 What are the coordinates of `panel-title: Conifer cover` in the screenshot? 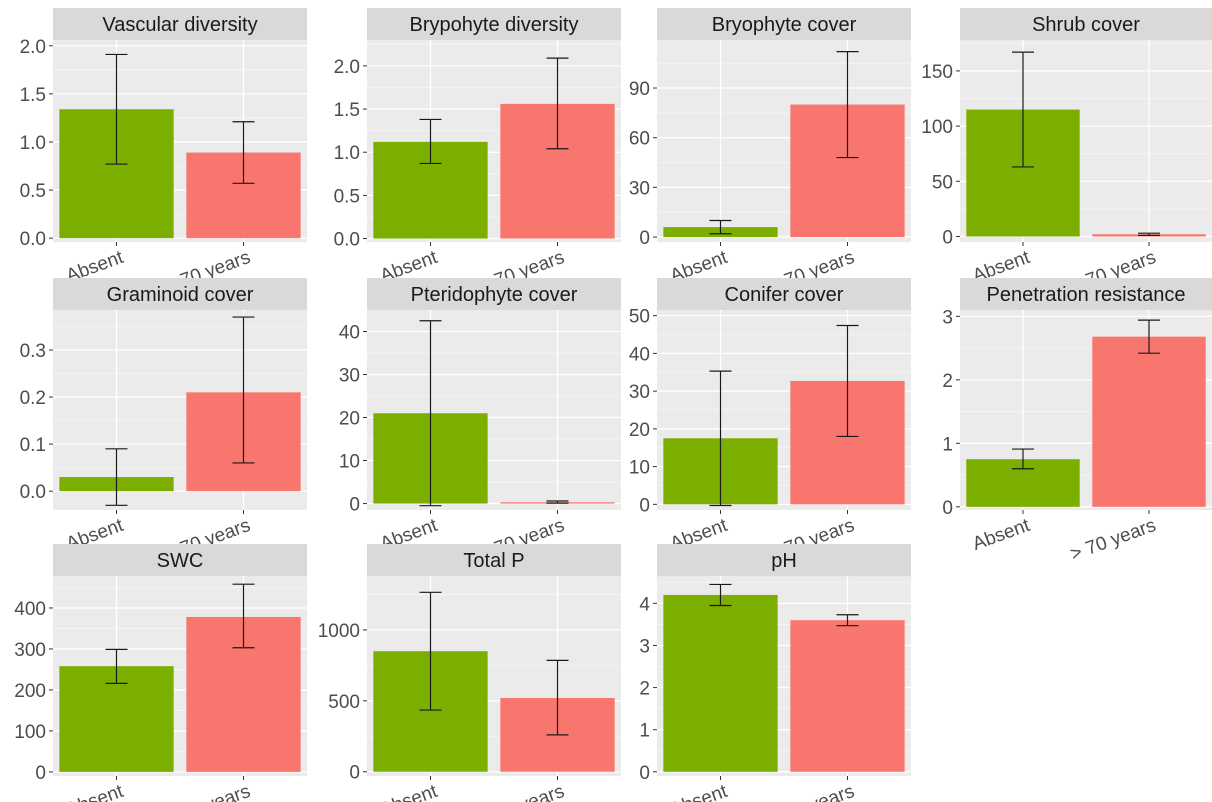 It's located at (784, 295).